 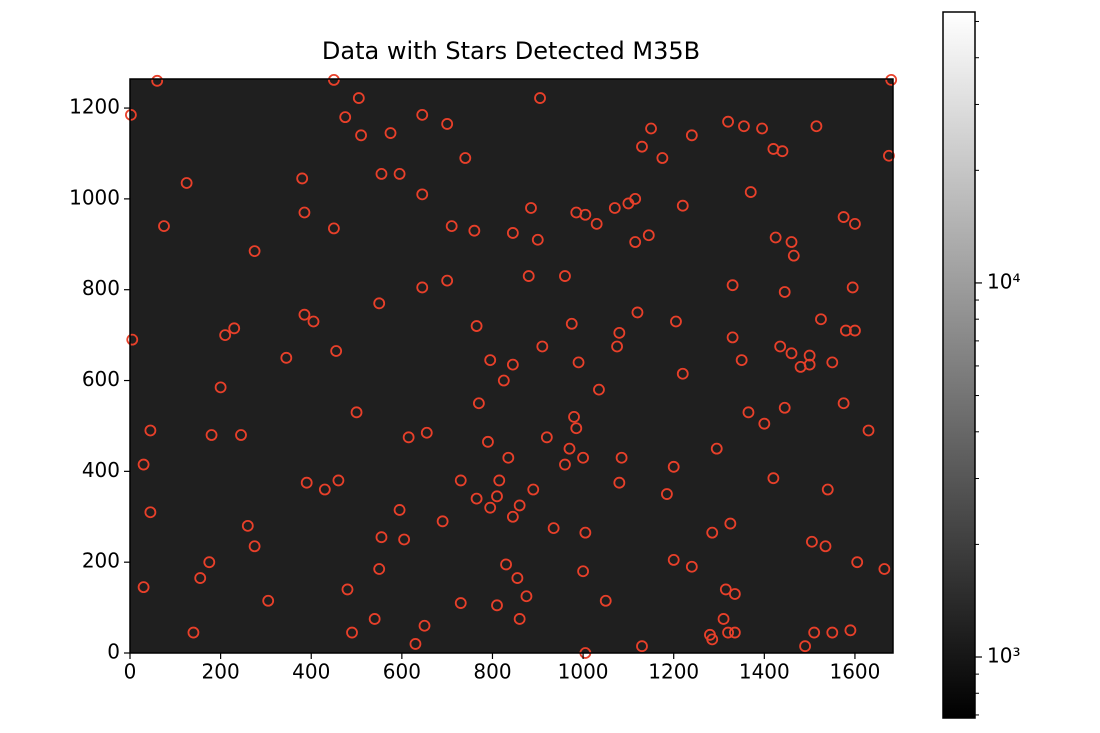 What do you see at coordinates (511, 51) in the screenshot?
I see `chart-title: Data with Stars Detected M35B` at bounding box center [511, 51].